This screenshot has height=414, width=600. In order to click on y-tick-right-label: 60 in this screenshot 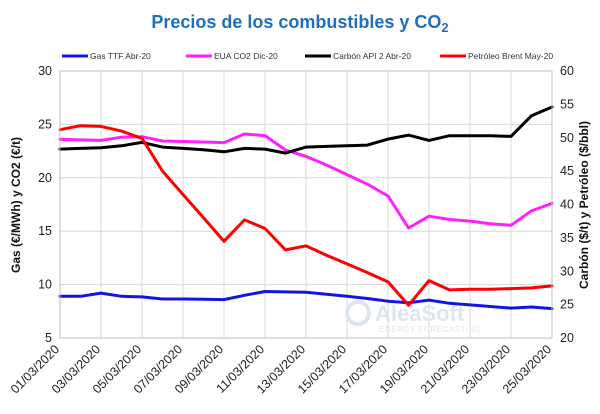, I will do `click(567, 71)`.